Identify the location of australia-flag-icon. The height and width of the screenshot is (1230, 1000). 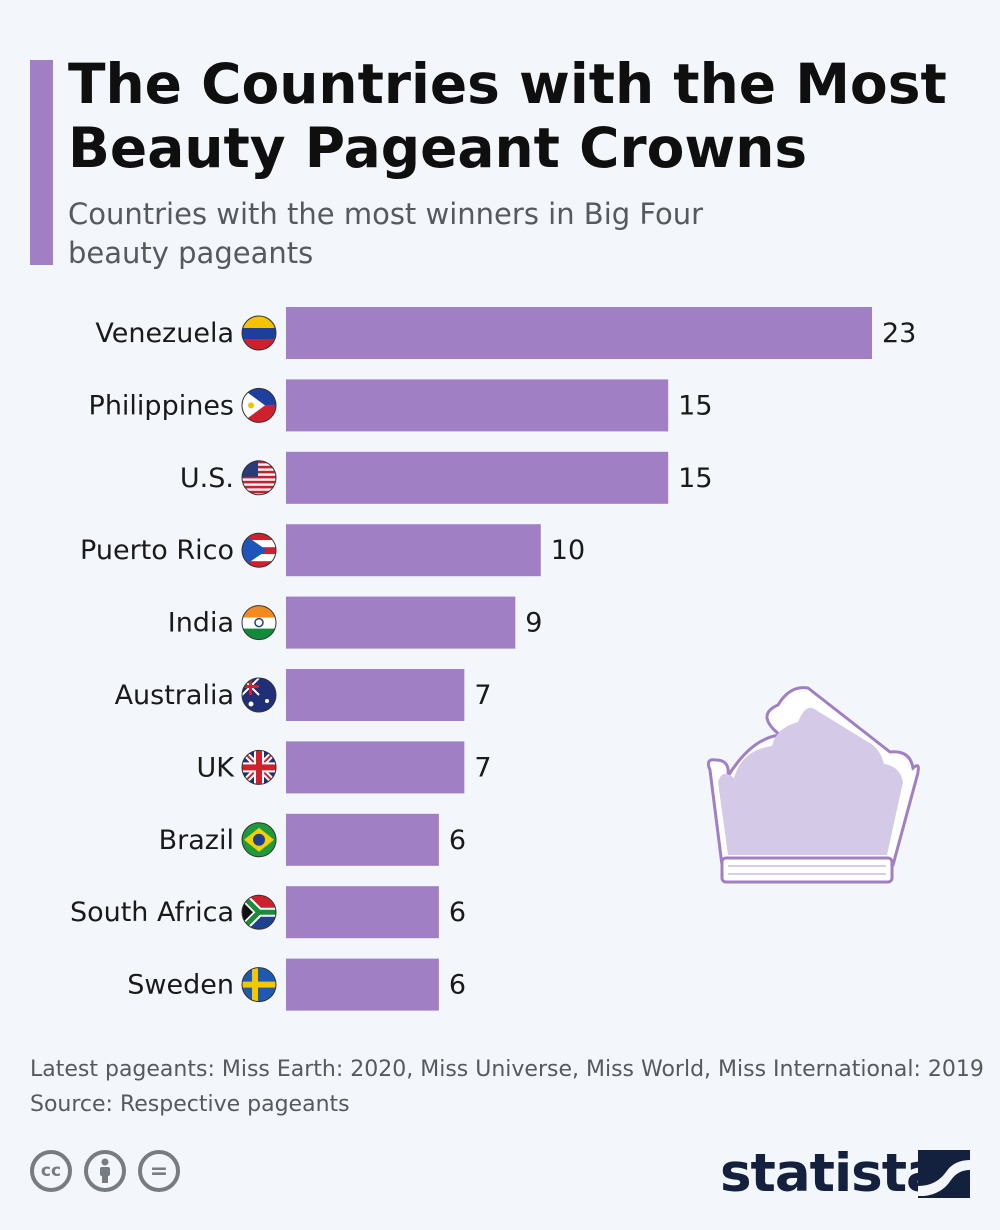
(259, 695).